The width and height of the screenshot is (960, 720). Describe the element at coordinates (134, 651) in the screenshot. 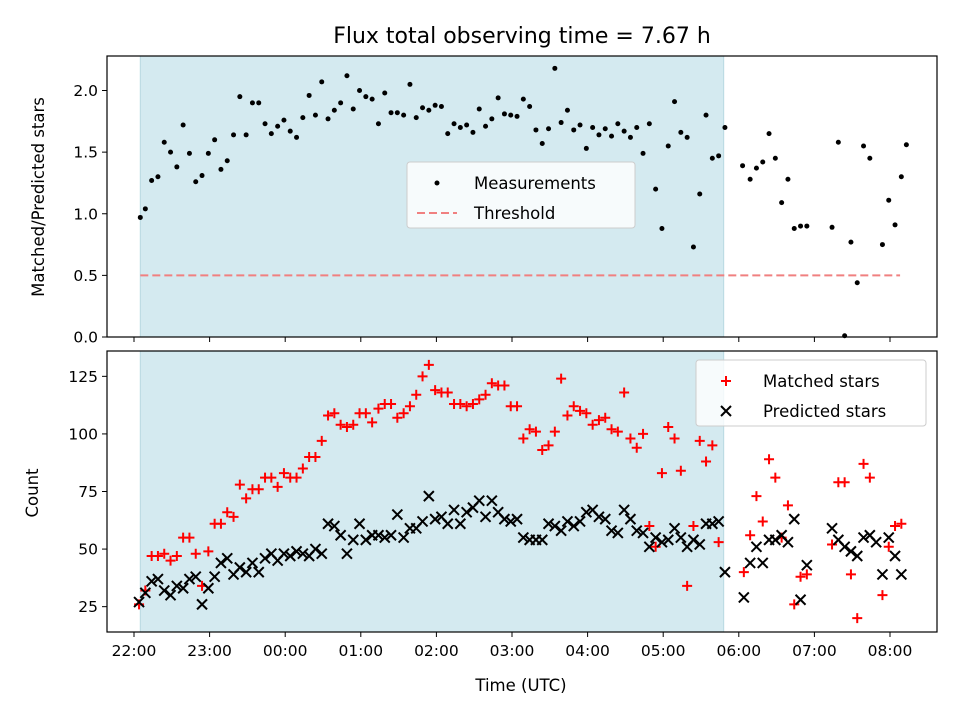

I see `x-tick-label: 22:00` at that location.